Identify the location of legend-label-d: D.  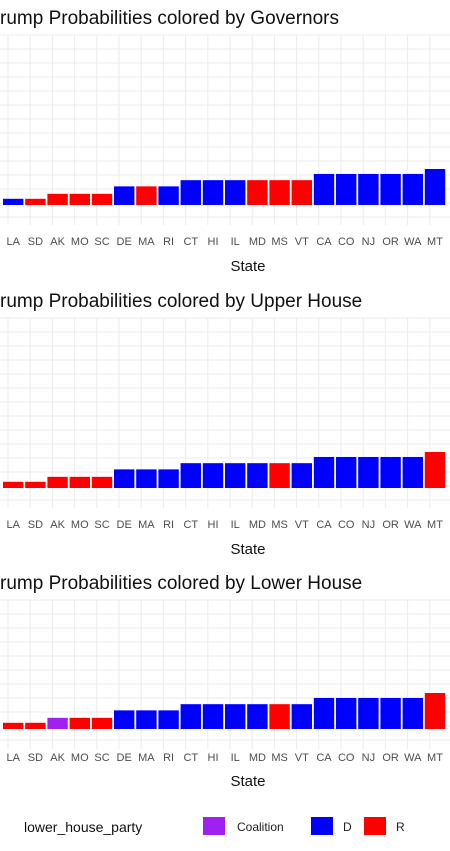
(347, 827).